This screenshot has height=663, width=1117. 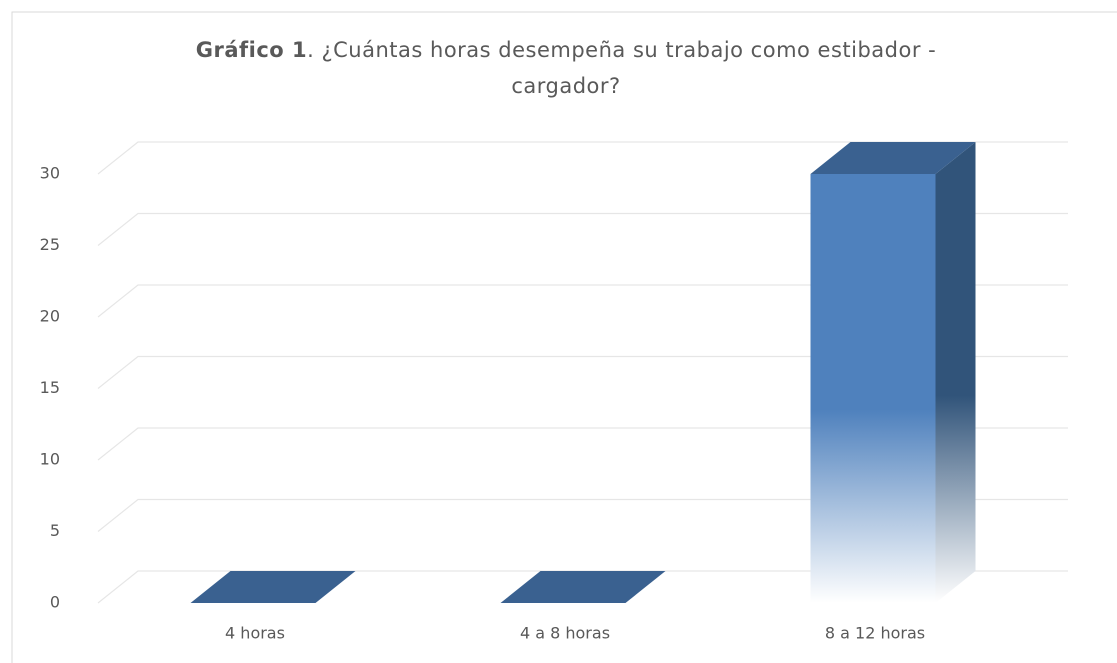 I want to click on y-tick-label: 0, so click(x=55, y=602).